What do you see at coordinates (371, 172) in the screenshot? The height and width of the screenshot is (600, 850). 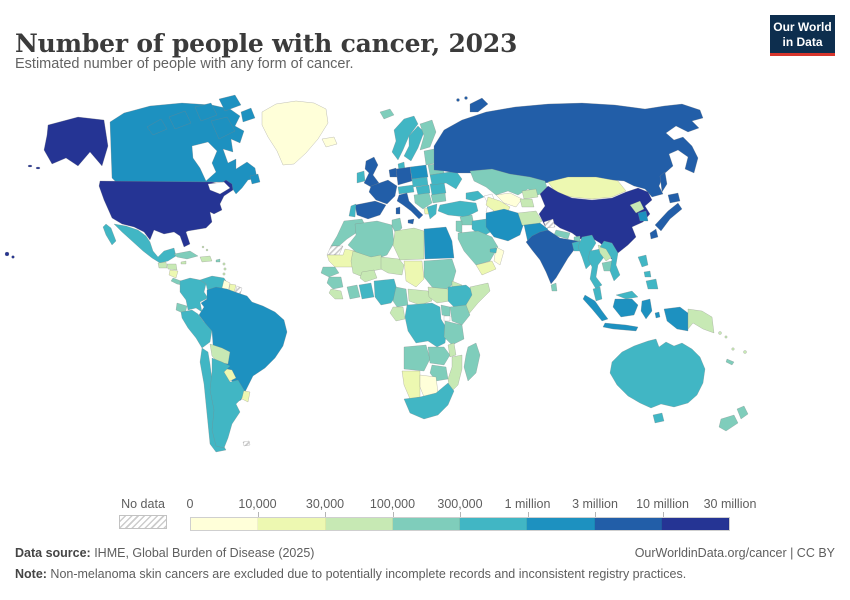 I see `country-united-kingdom` at bounding box center [371, 172].